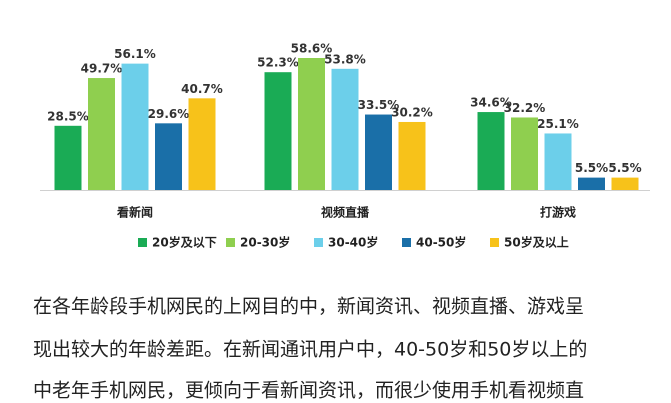  Describe the element at coordinates (412, 112) in the screenshot. I see `value-label: 30.2%` at that location.